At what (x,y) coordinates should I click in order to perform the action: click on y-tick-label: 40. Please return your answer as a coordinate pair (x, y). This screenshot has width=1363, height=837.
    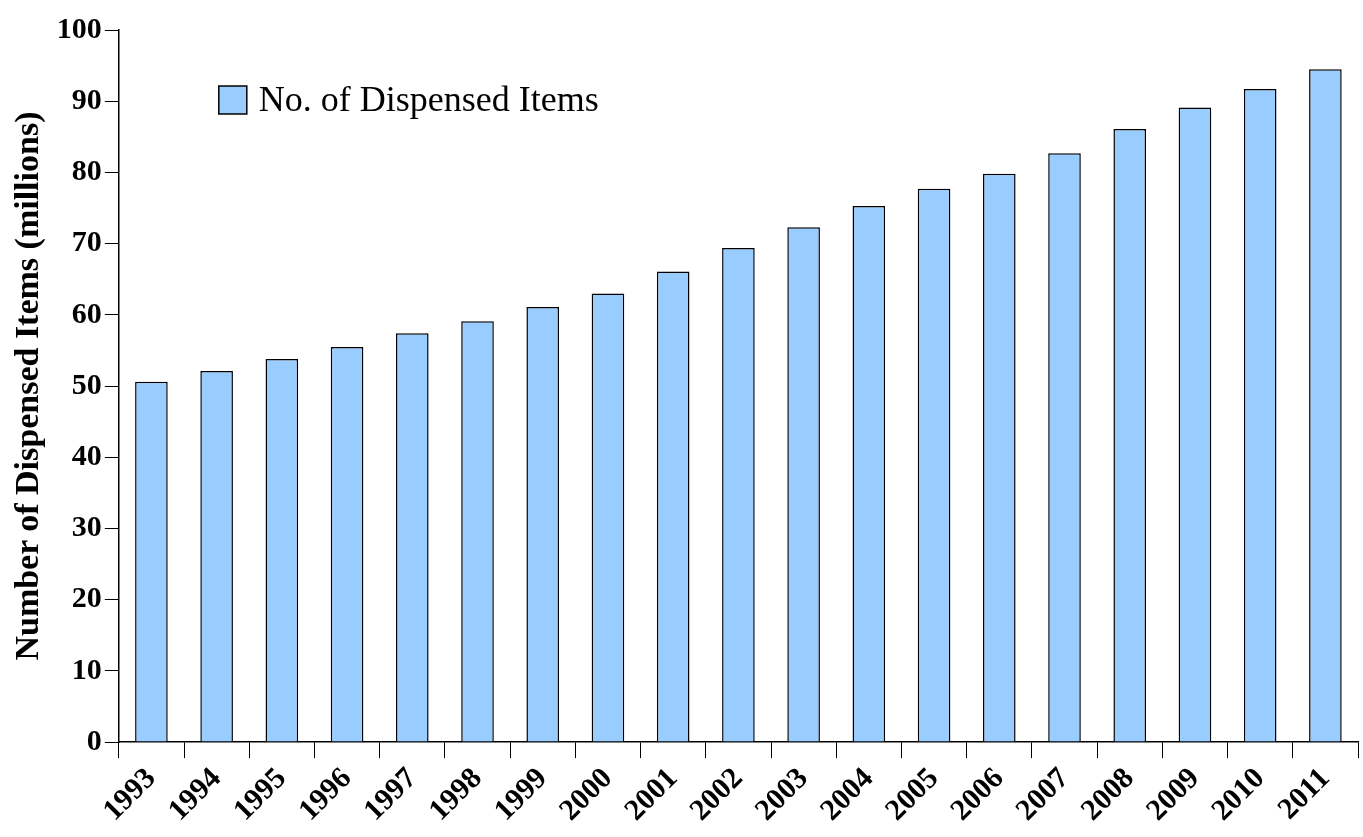
    Looking at the image, I should click on (86, 455).